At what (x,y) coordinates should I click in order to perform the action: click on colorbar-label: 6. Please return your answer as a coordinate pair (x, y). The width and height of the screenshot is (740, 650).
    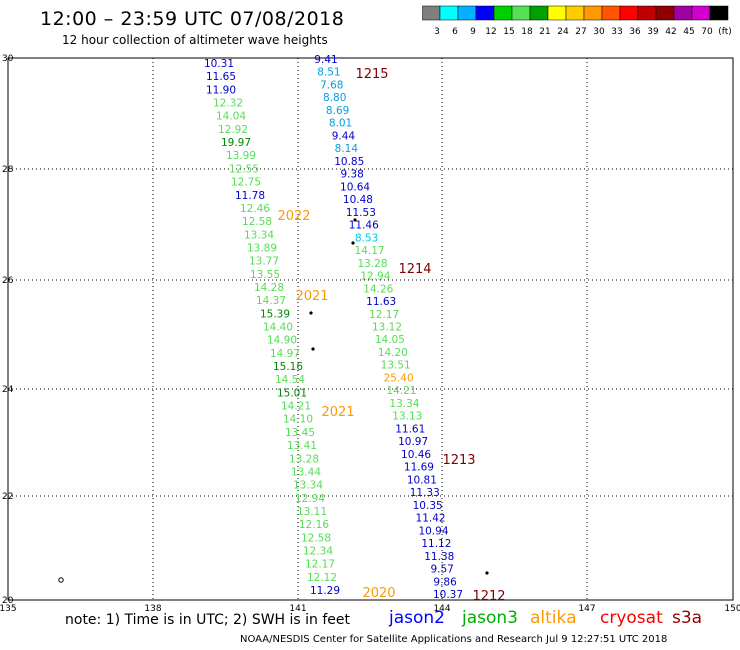
    Looking at the image, I should click on (455, 32).